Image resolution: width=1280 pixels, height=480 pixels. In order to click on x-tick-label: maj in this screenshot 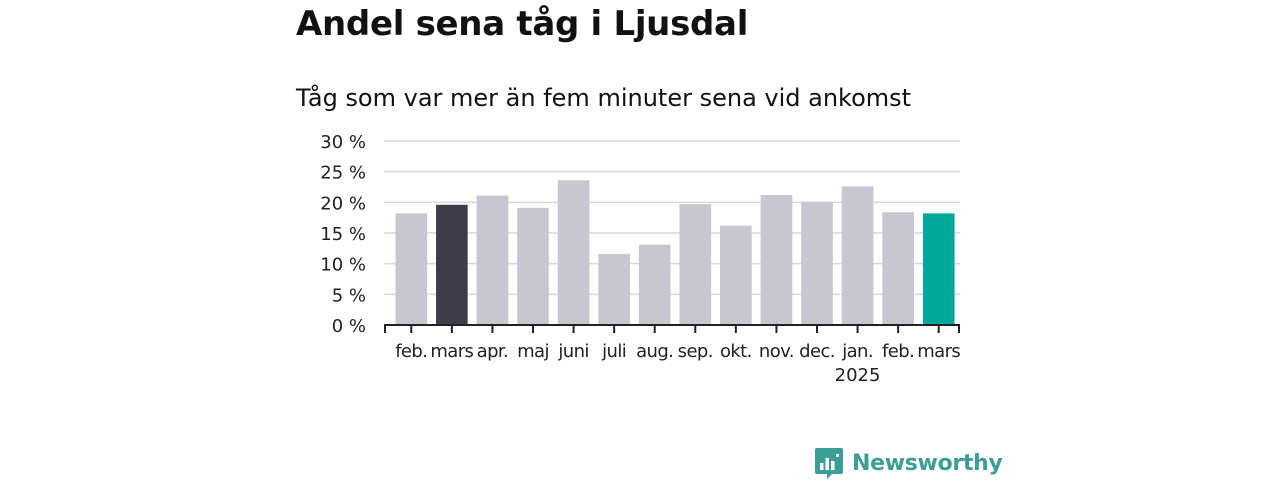, I will do `click(533, 351)`.